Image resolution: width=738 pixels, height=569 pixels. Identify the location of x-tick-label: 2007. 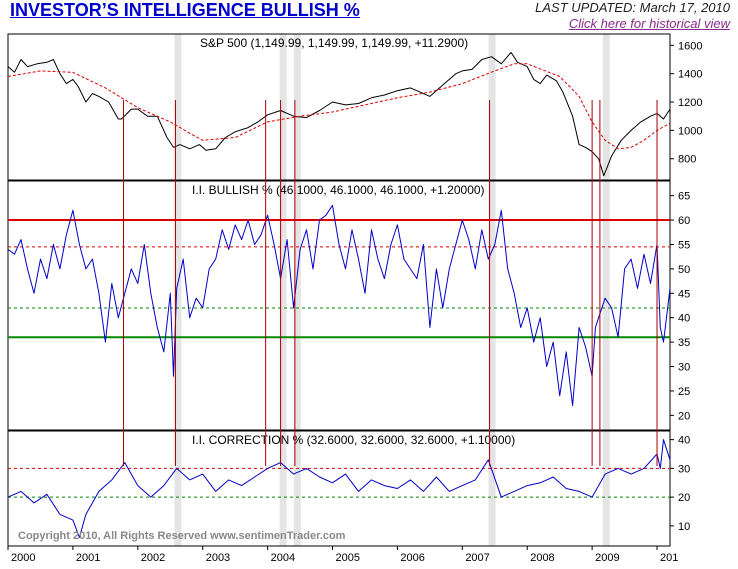
(477, 558).